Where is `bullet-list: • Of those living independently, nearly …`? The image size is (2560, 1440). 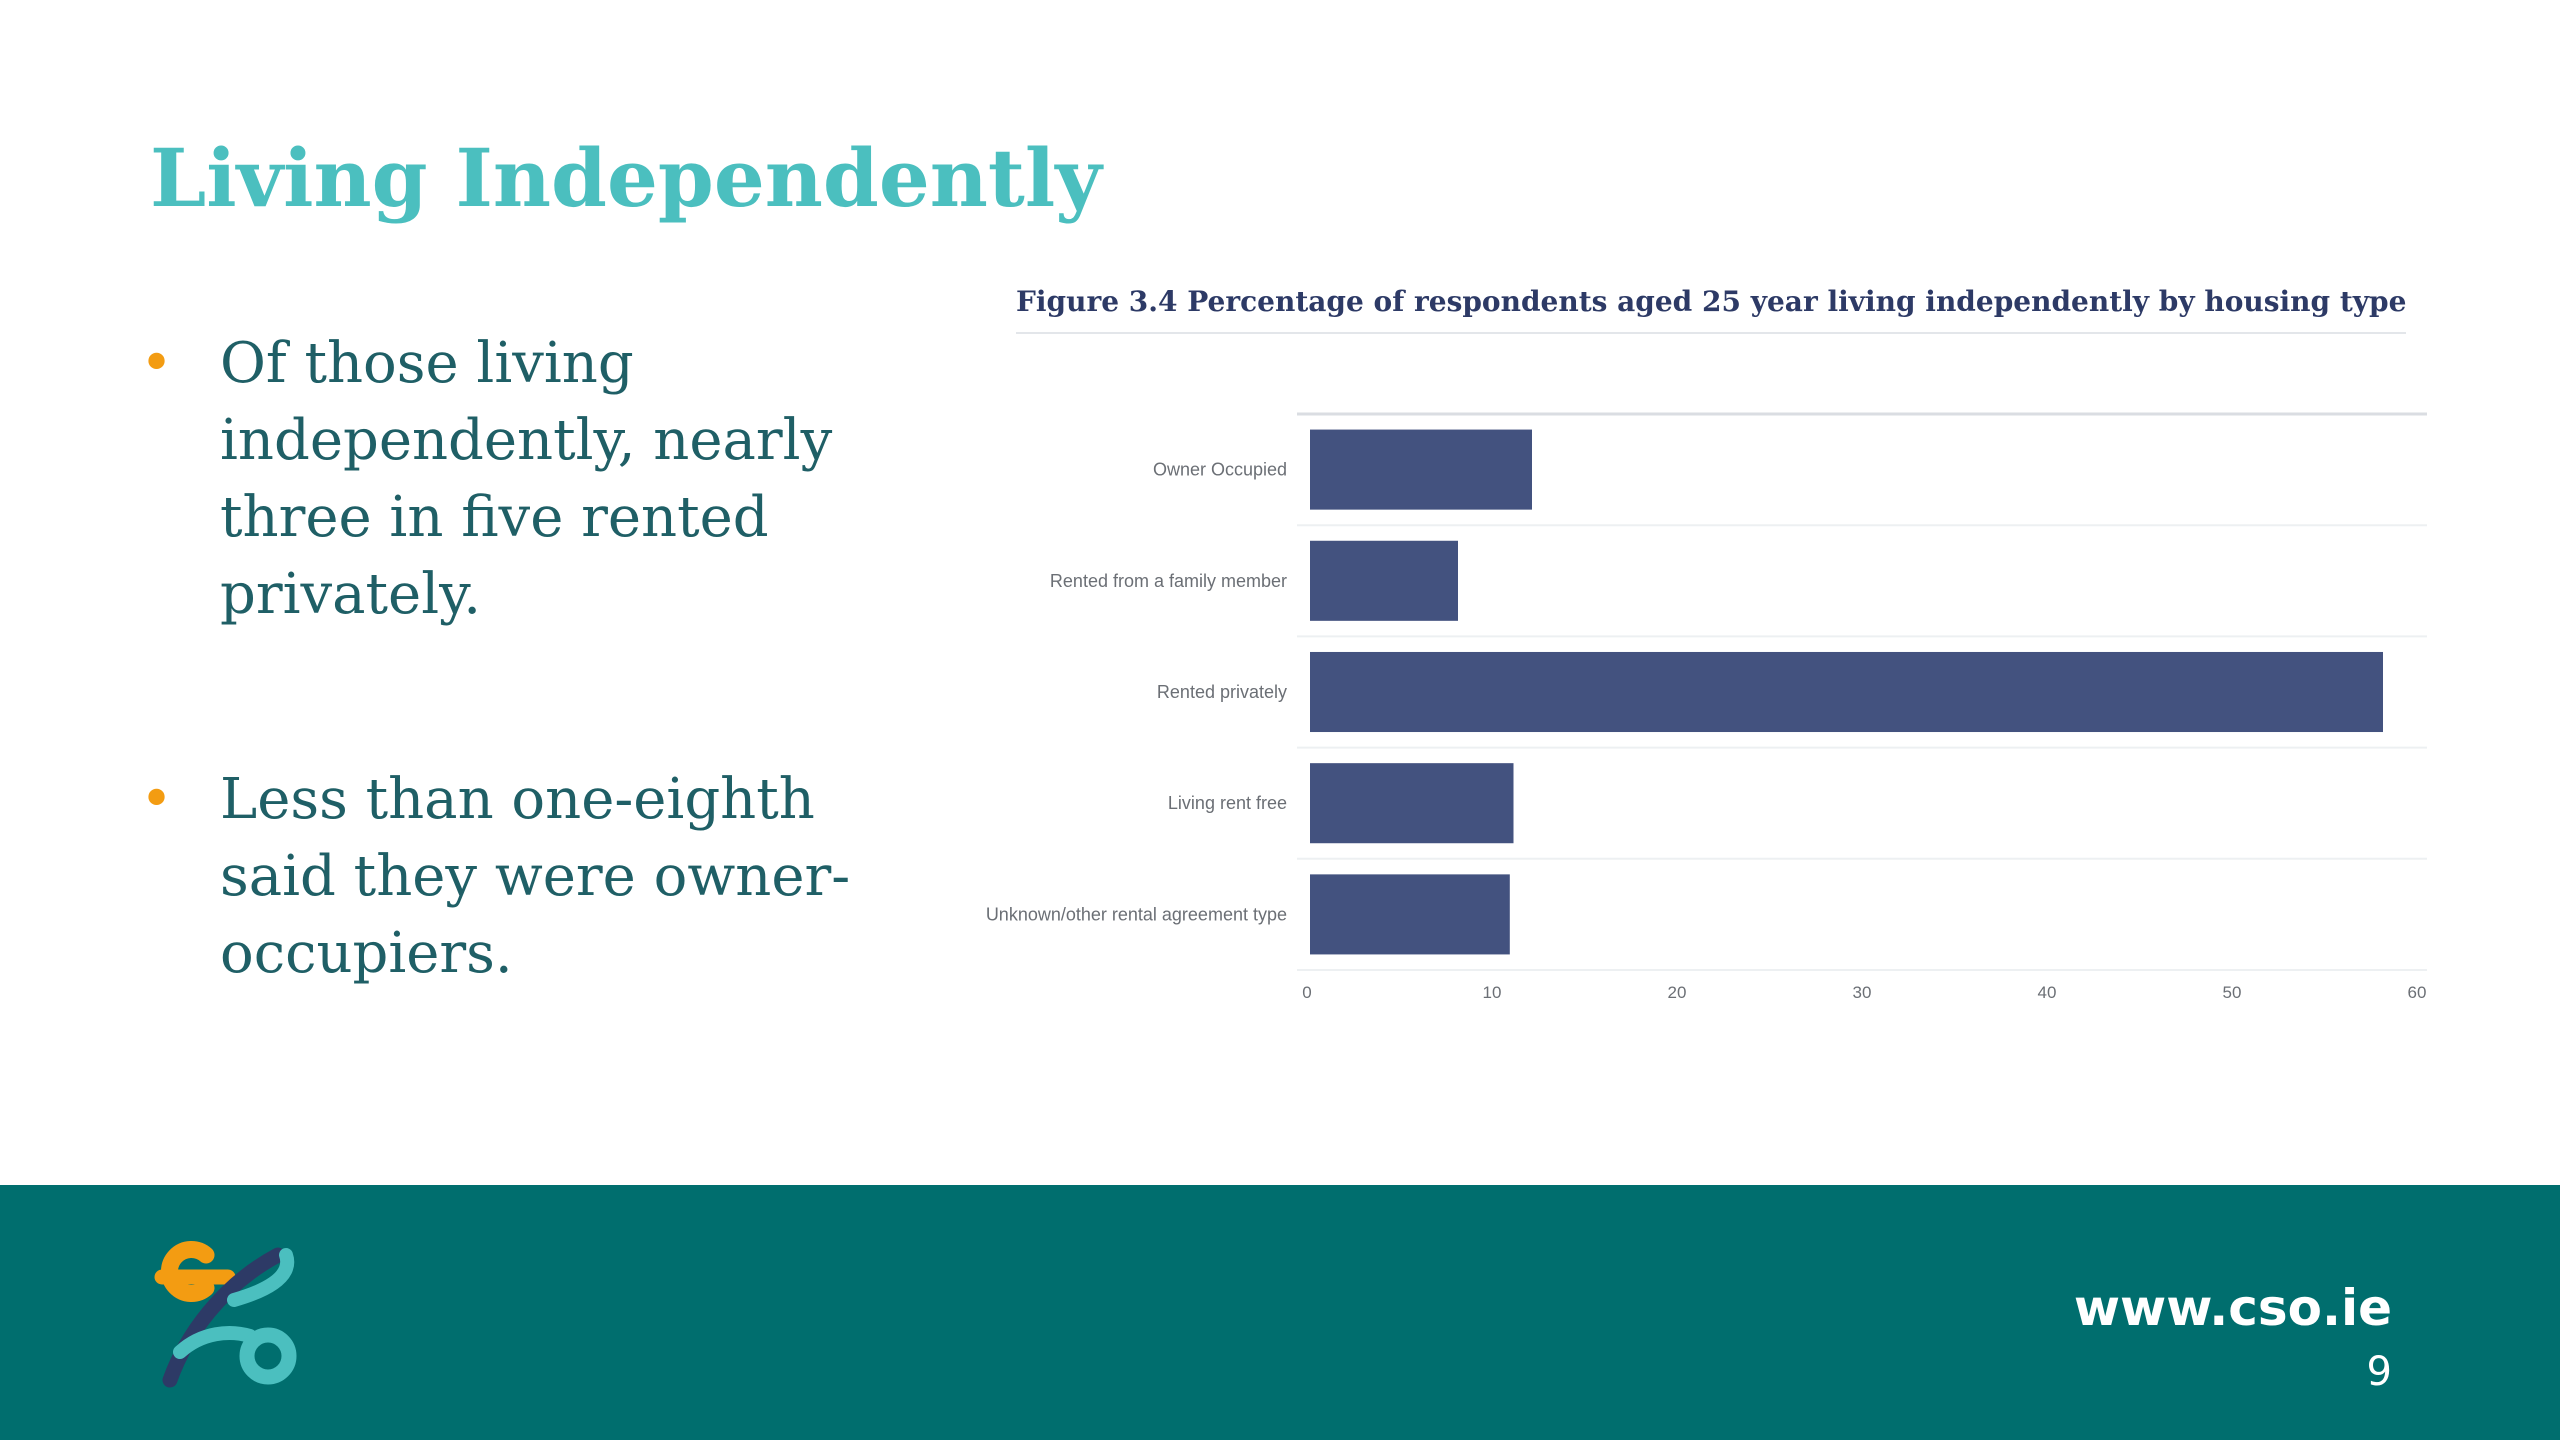
bullet-list: • Of those living independently, nearly … is located at coordinates (540, 658).